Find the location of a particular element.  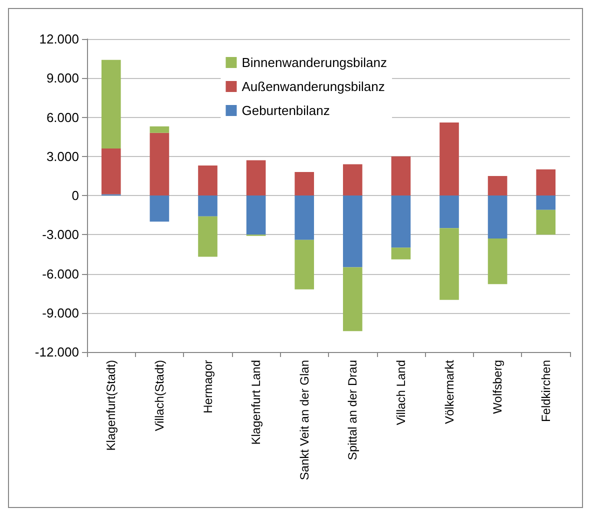

x-tick-label: Völkermarkt is located at coordinates (449, 391).